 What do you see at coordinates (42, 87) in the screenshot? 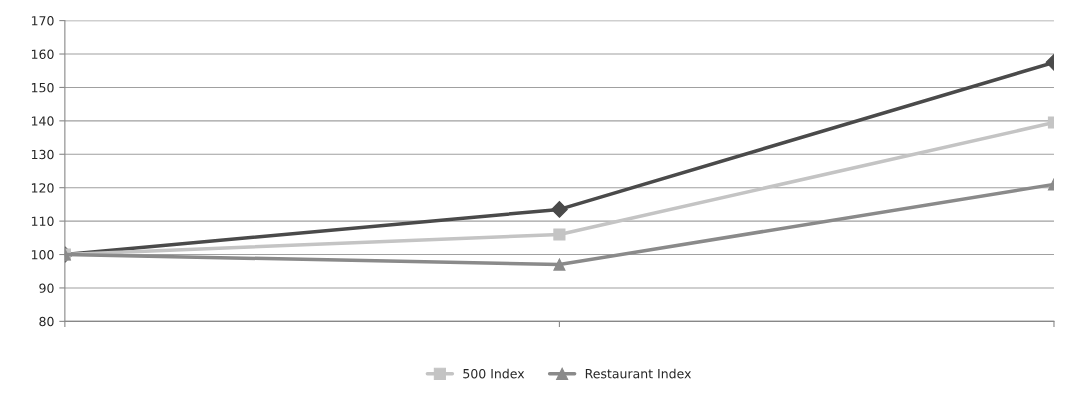
I see `y-tick-label: 150` at bounding box center [42, 87].